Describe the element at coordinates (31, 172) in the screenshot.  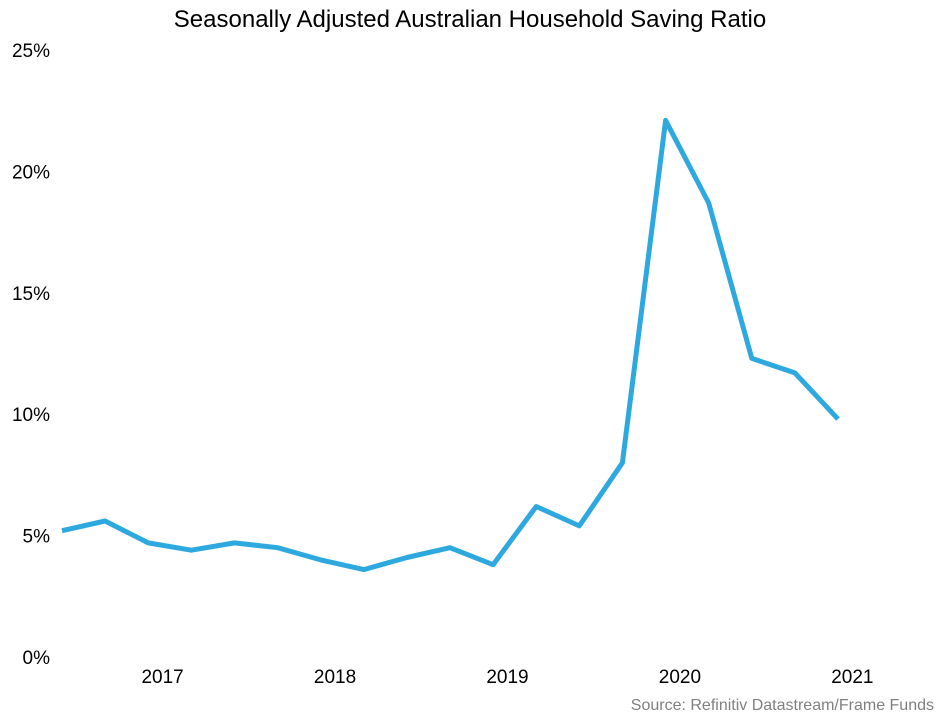
I see `y-tick-label: 20%` at that location.